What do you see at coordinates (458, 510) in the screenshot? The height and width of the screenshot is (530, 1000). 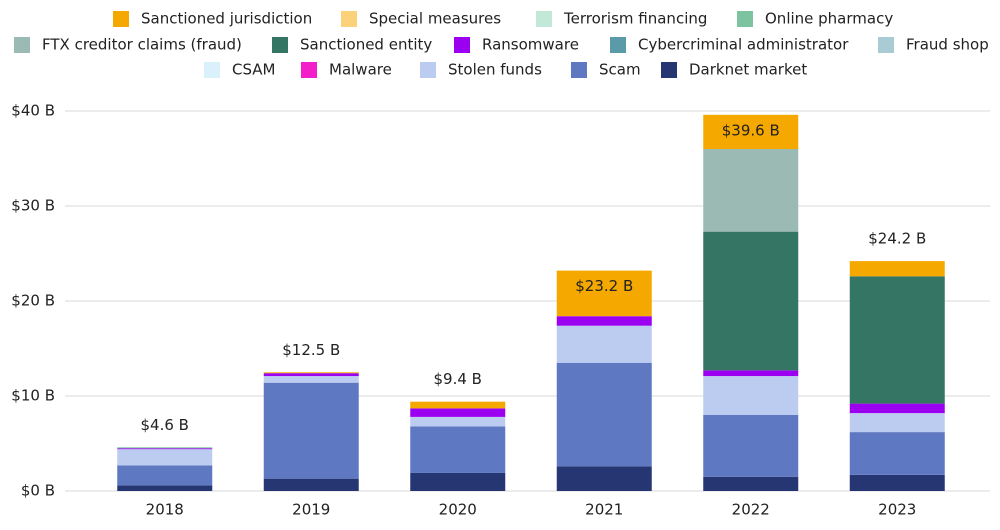 I see `x-tick-label: 2020` at bounding box center [458, 510].